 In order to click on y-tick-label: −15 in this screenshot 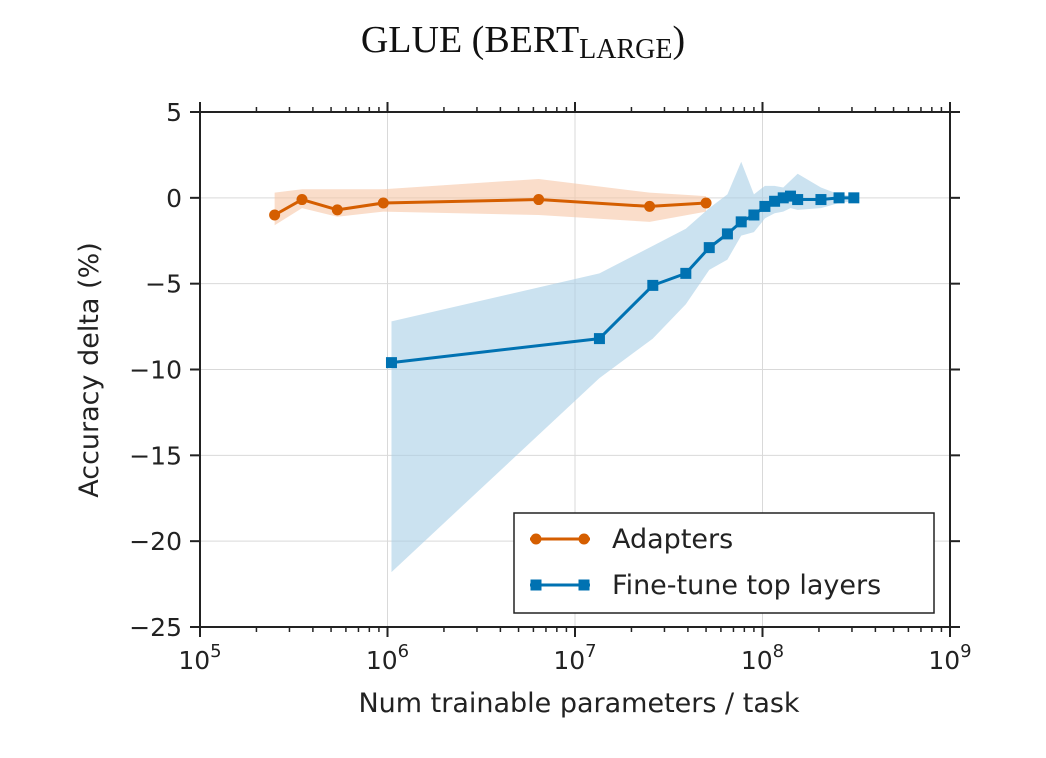, I will do `click(155, 455)`.